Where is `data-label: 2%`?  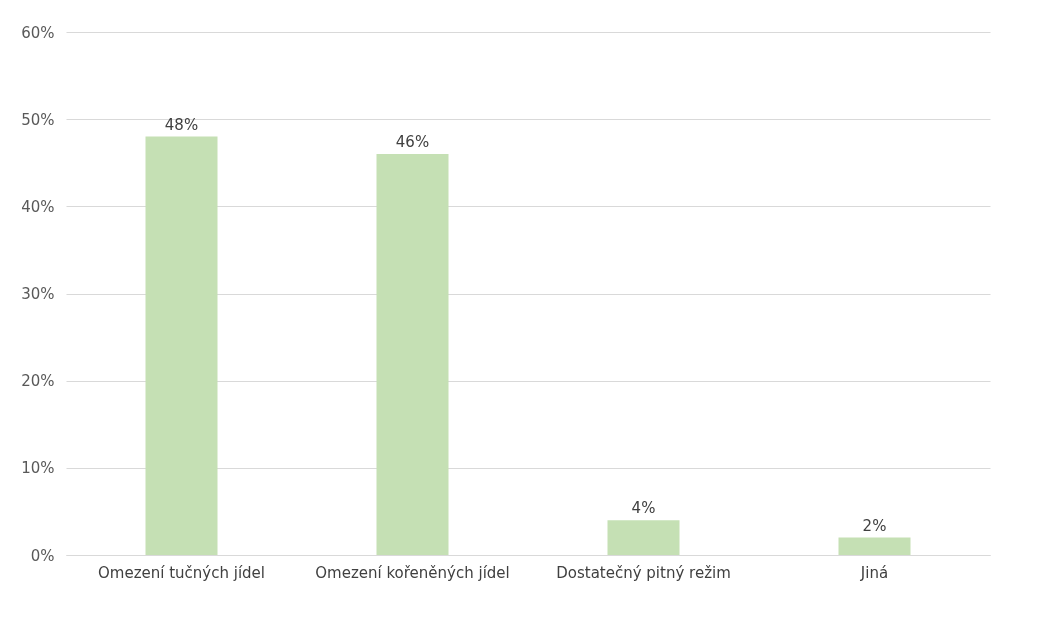 data-label: 2% is located at coordinates (874, 525).